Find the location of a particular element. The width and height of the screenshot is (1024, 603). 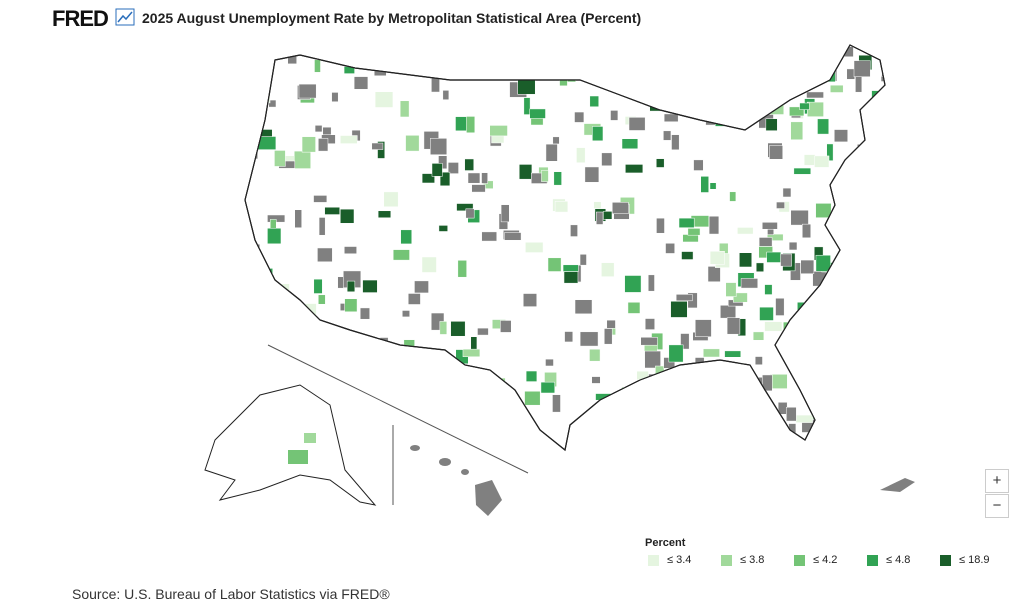

zoom-in: + is located at coordinates (997, 481).